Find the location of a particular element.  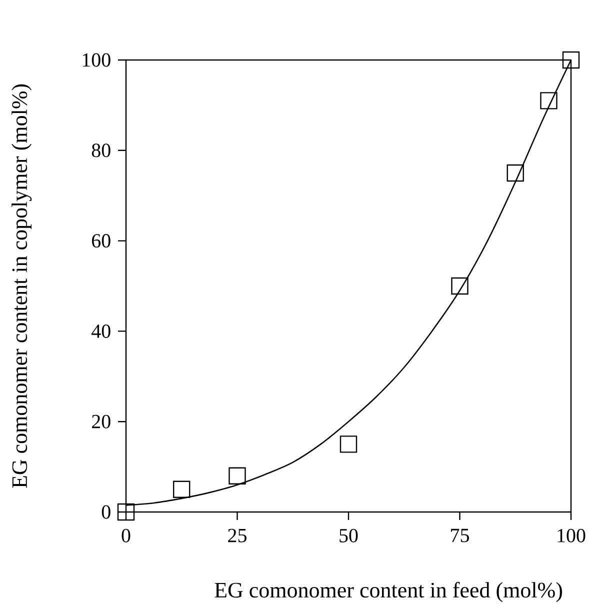

x-tick-label: 0 is located at coordinates (126, 535).